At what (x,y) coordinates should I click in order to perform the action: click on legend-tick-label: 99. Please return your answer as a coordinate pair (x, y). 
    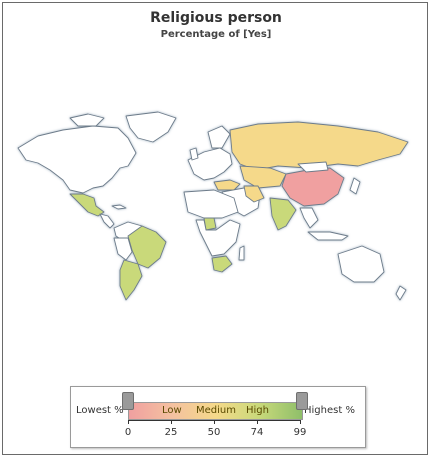
    Looking at the image, I should click on (300, 432).